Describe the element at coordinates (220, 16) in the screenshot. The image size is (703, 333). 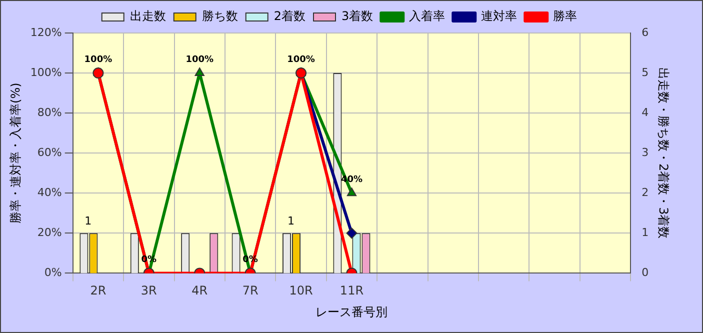
I see `legend-label: 勝ち数` at that location.